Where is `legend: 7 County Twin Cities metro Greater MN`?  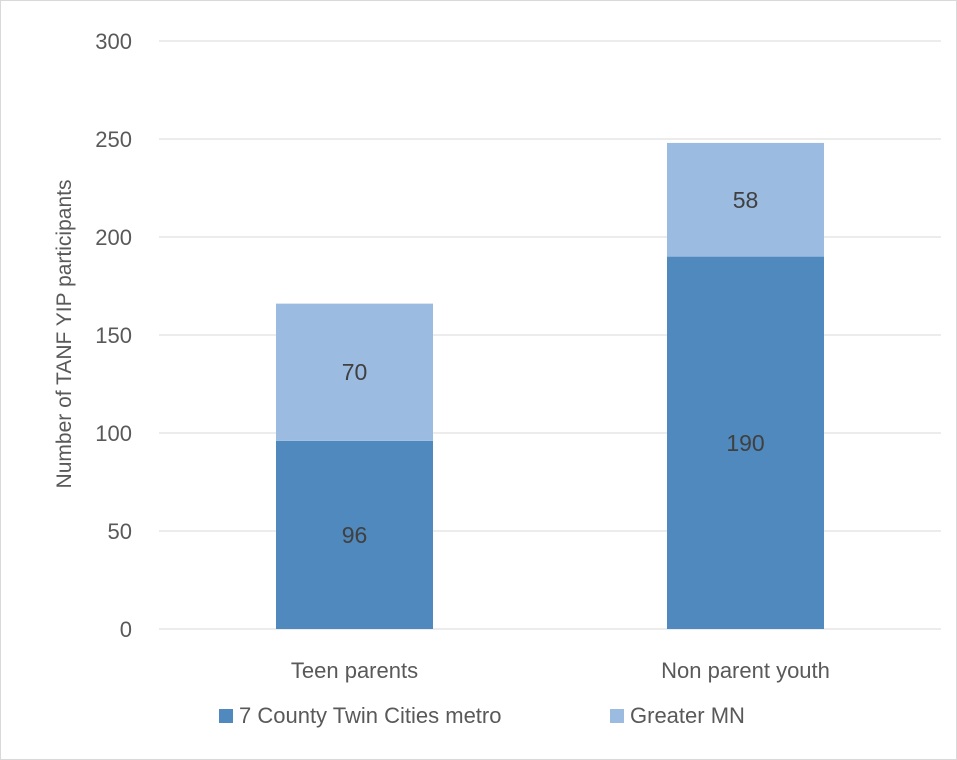 legend: 7 County Twin Cities metro Greater MN is located at coordinates (482, 715).